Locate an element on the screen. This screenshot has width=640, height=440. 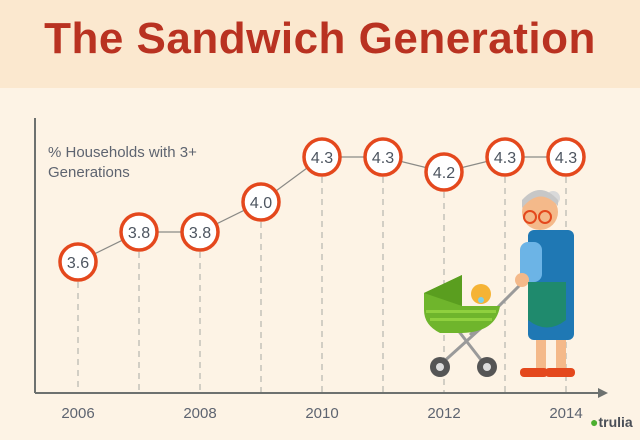
grandma-illustration is located at coordinates (545, 283).